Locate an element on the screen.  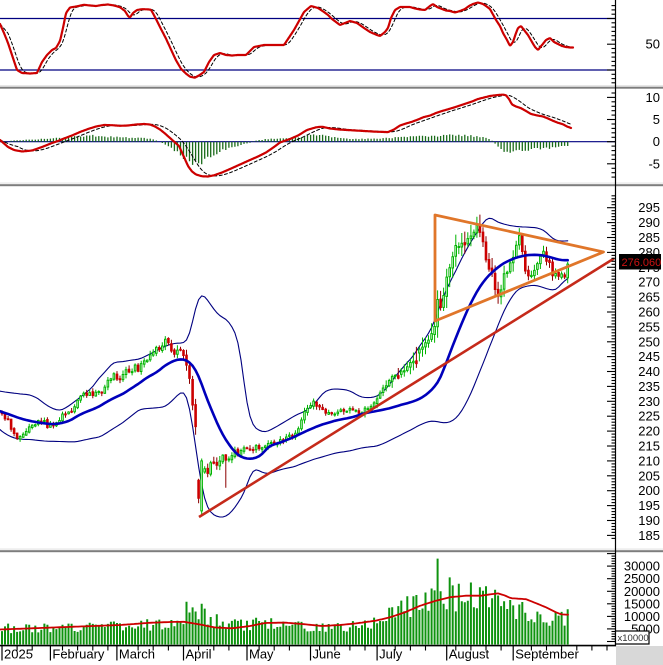
svg-text: April is located at coordinates (199, 654).